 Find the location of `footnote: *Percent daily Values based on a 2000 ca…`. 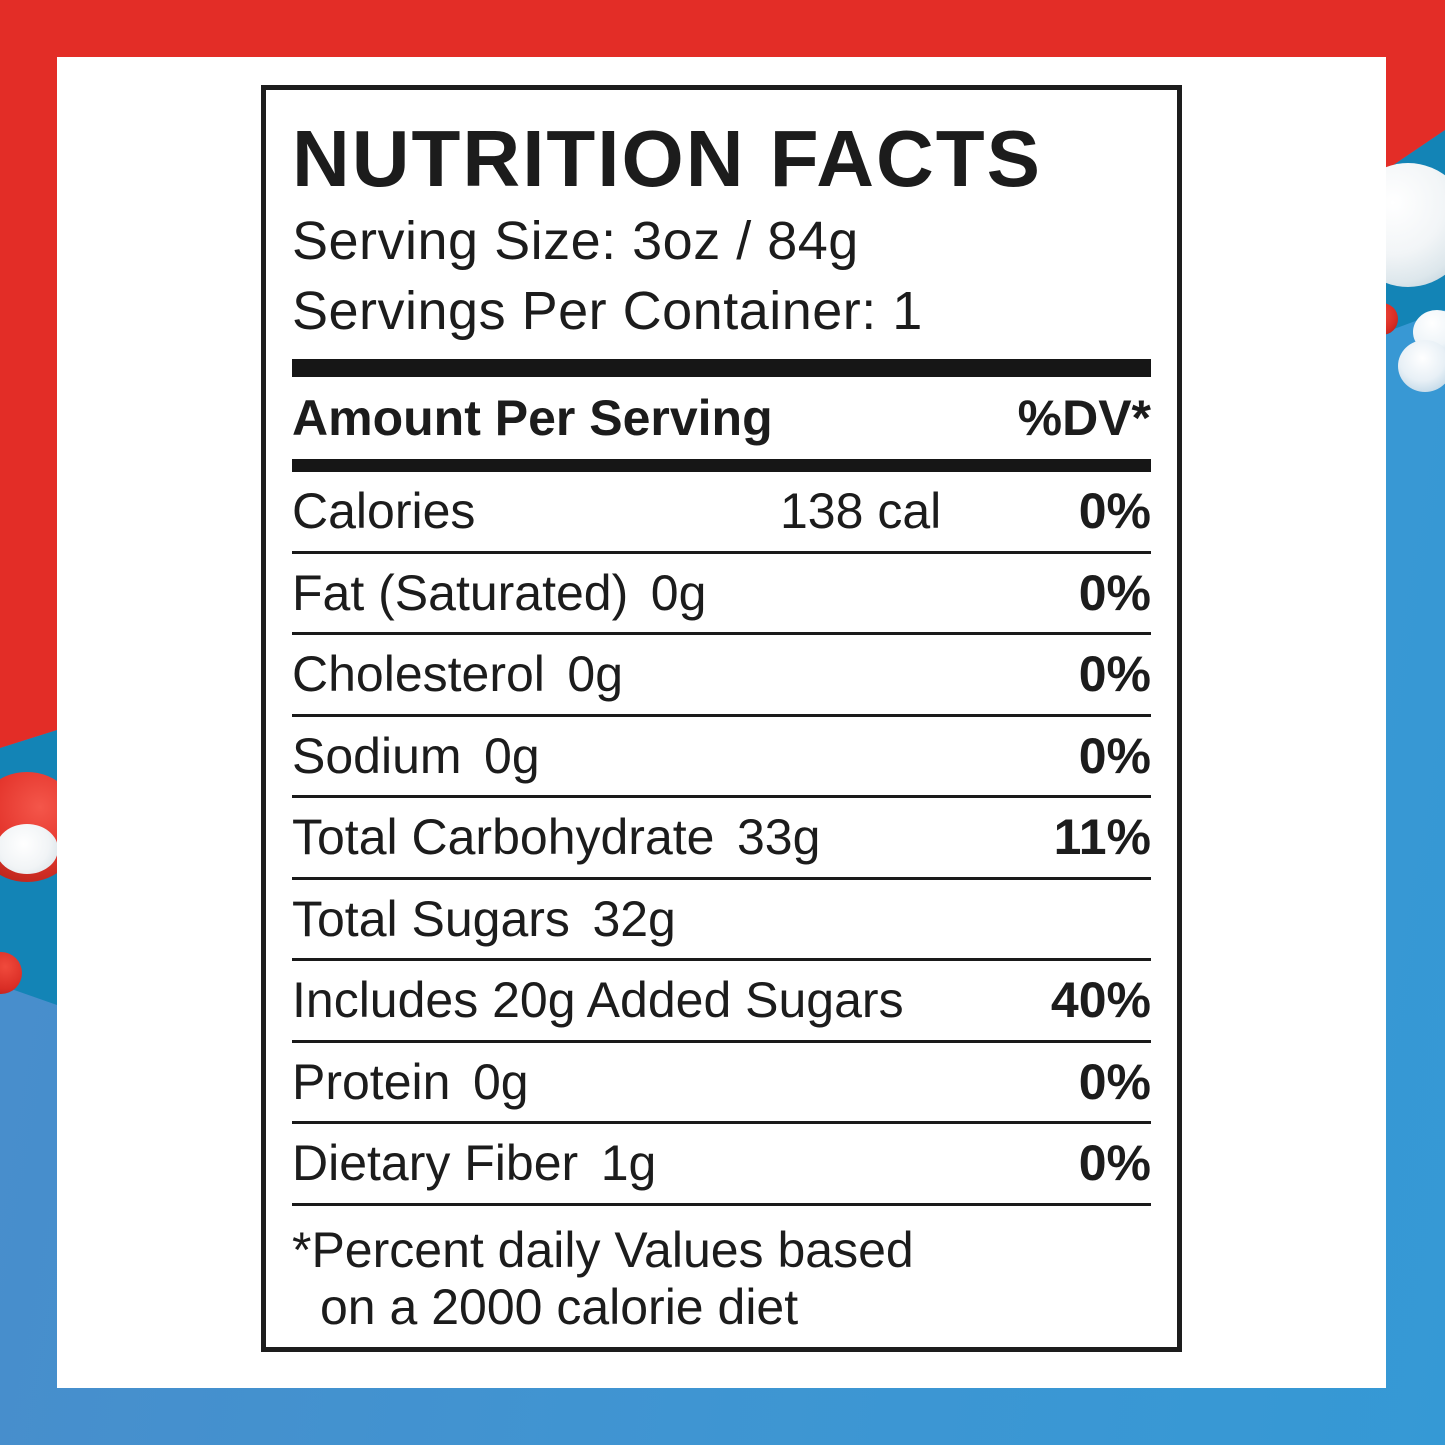

footnote: *Percent daily Values based on a 2000 ca… is located at coordinates (721, 1271).